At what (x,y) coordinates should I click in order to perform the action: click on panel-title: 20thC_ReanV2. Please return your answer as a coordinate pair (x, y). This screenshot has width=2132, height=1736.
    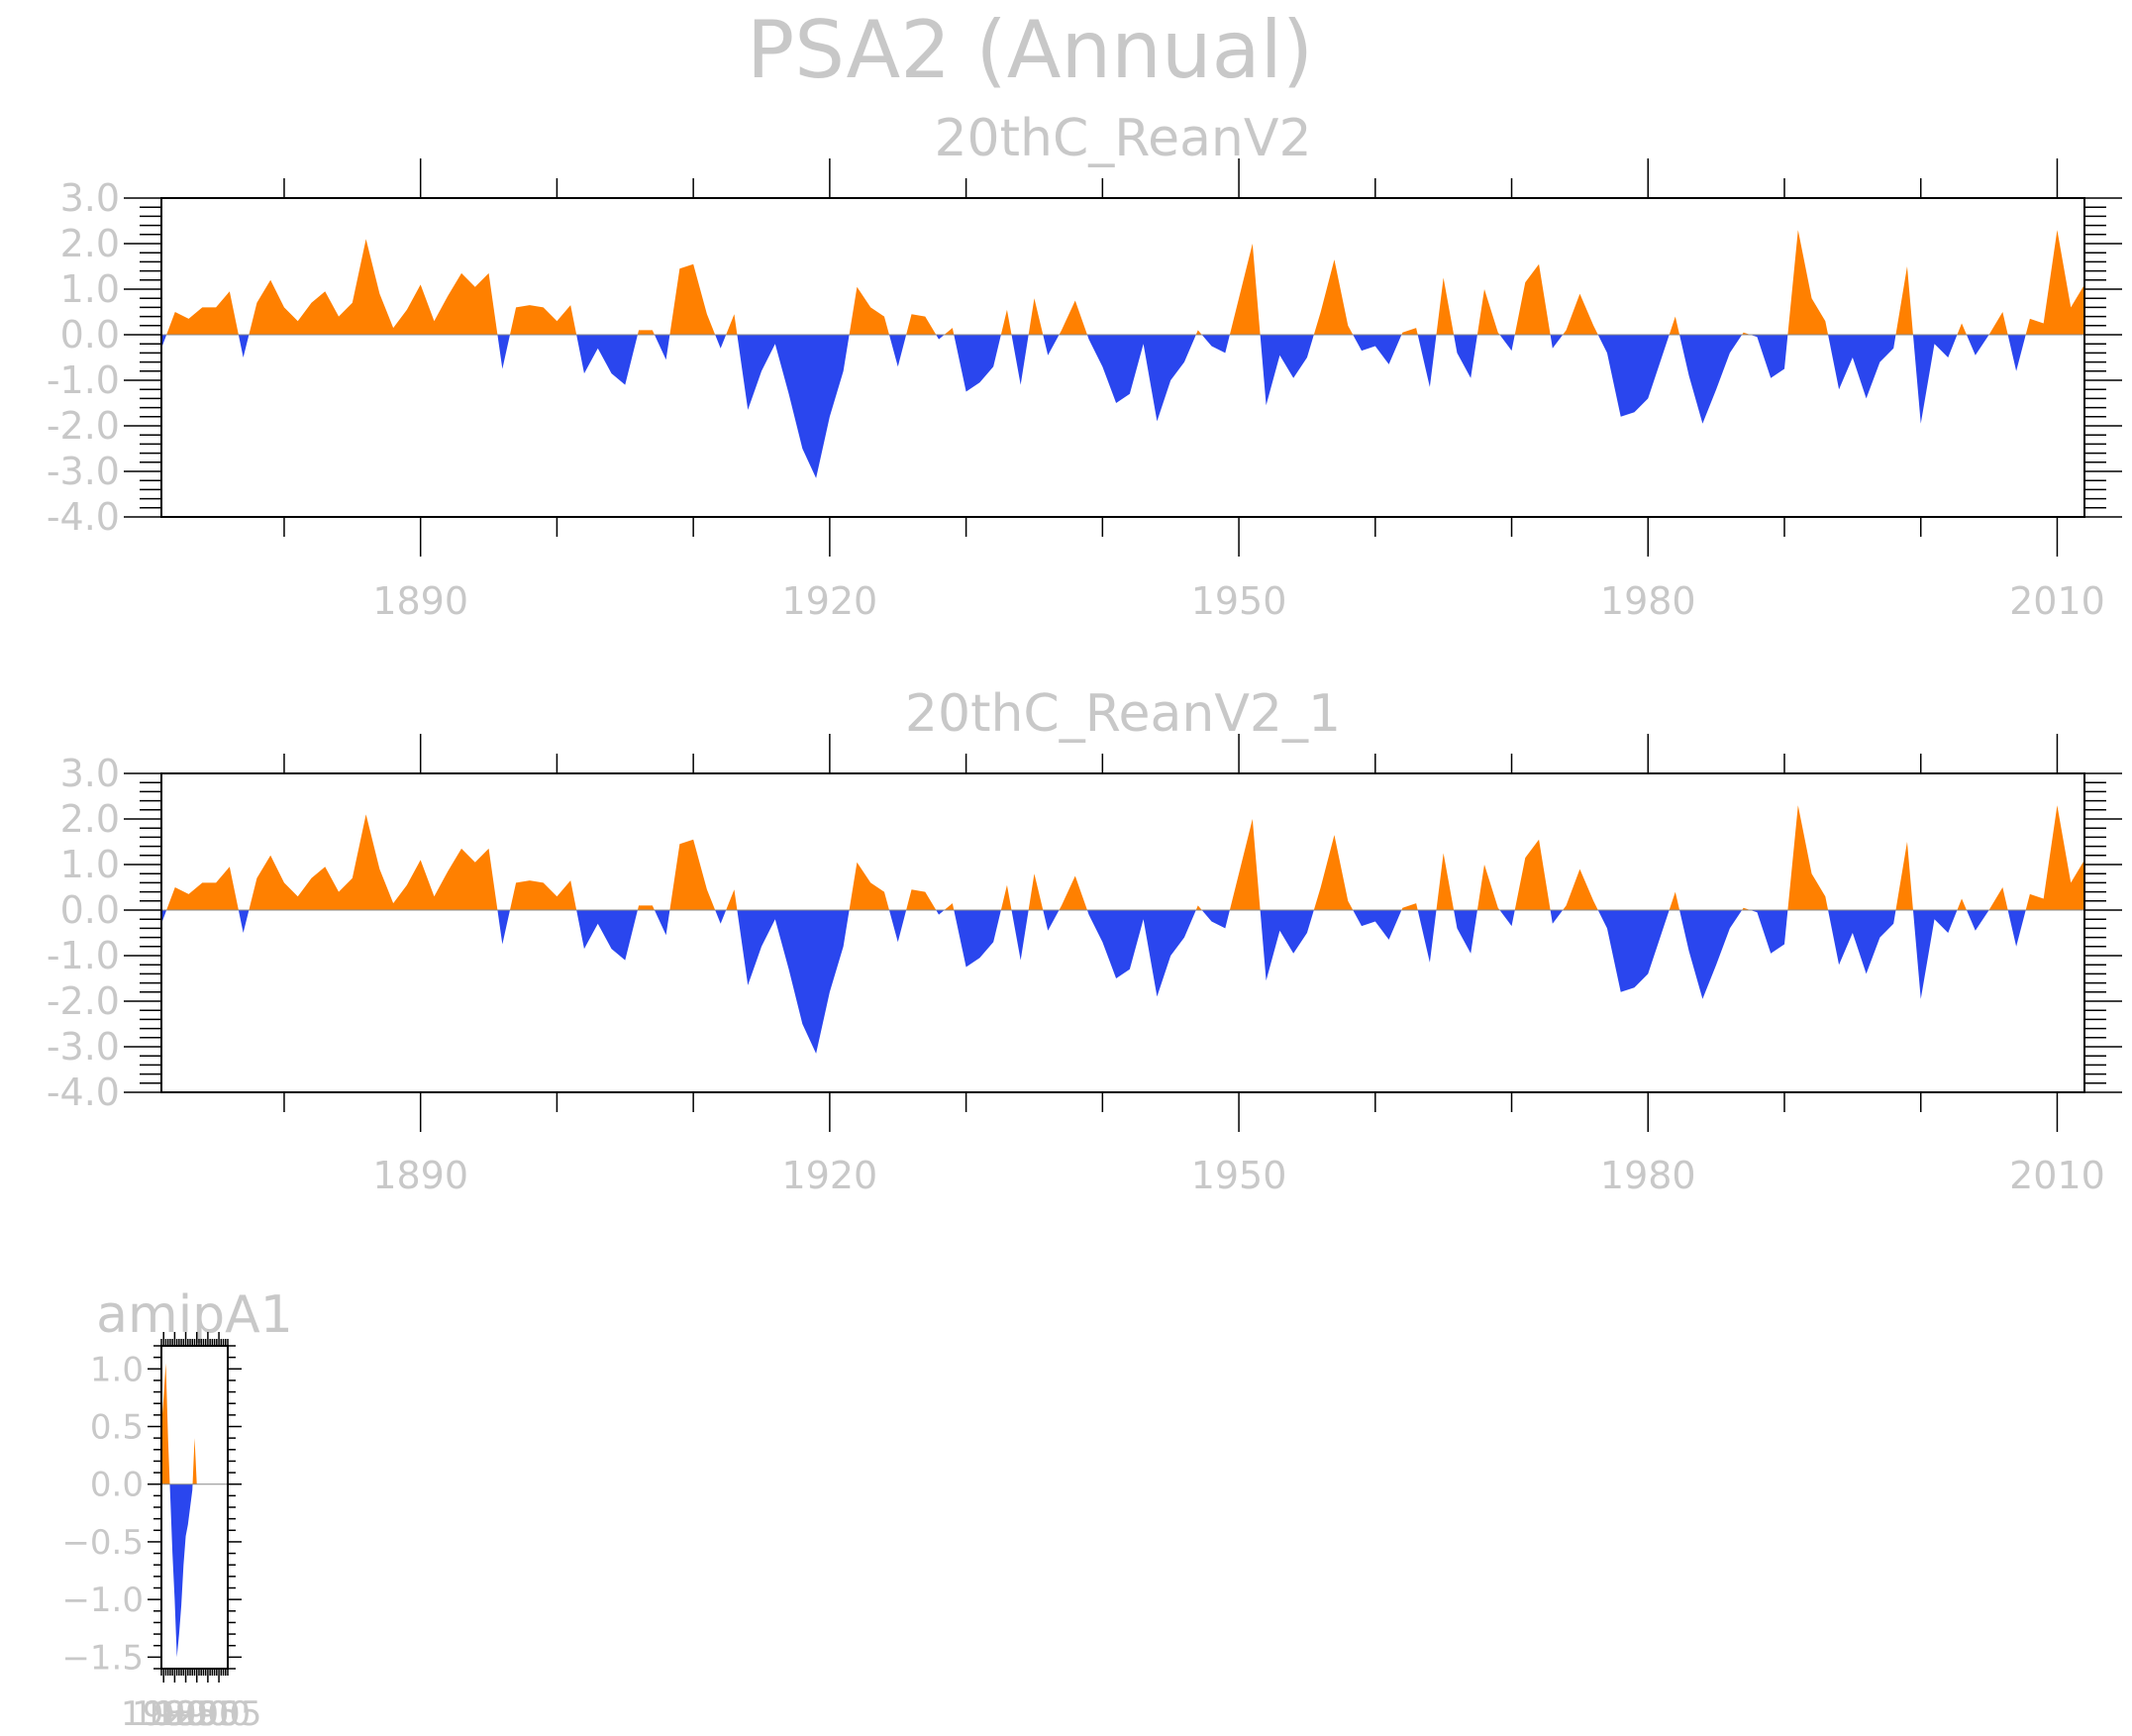
    Looking at the image, I should click on (1122, 138).